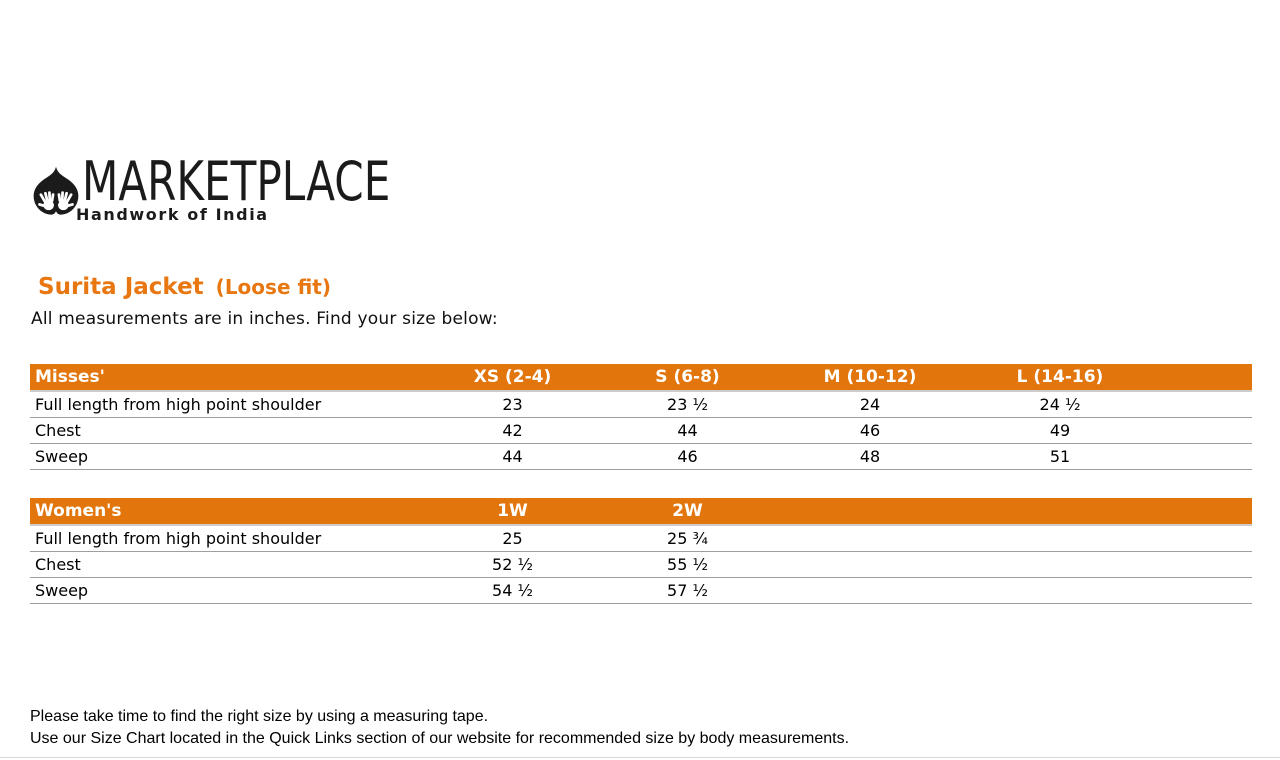  I want to click on table-row: Sweep 54 ½ 57 ½, so click(641, 590).